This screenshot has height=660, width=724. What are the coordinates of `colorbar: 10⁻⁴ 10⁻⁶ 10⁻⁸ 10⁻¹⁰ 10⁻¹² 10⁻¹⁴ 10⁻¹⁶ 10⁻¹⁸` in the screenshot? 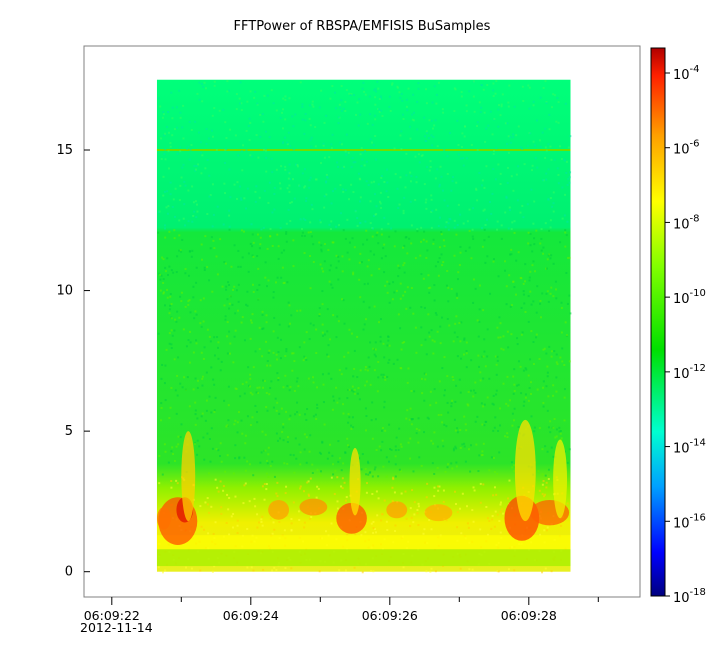 It's located at (678, 326).